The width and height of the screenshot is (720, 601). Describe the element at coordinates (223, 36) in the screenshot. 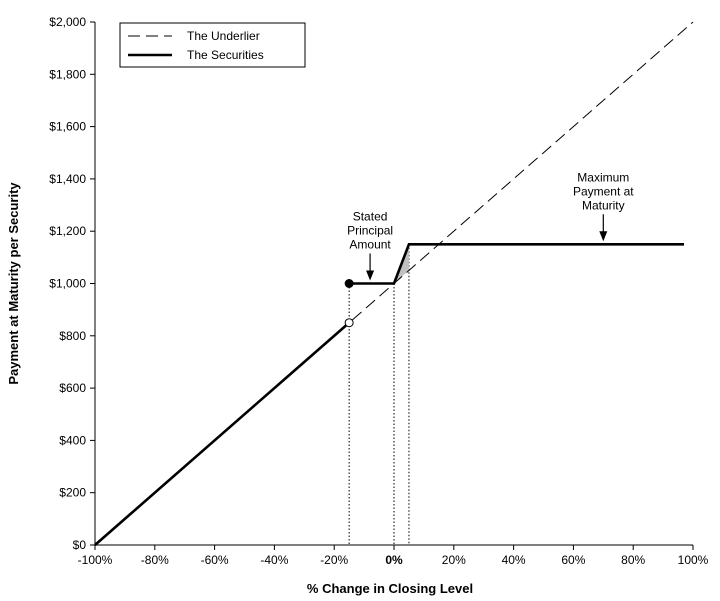

I see `legend-entry-label: The Underlier` at that location.